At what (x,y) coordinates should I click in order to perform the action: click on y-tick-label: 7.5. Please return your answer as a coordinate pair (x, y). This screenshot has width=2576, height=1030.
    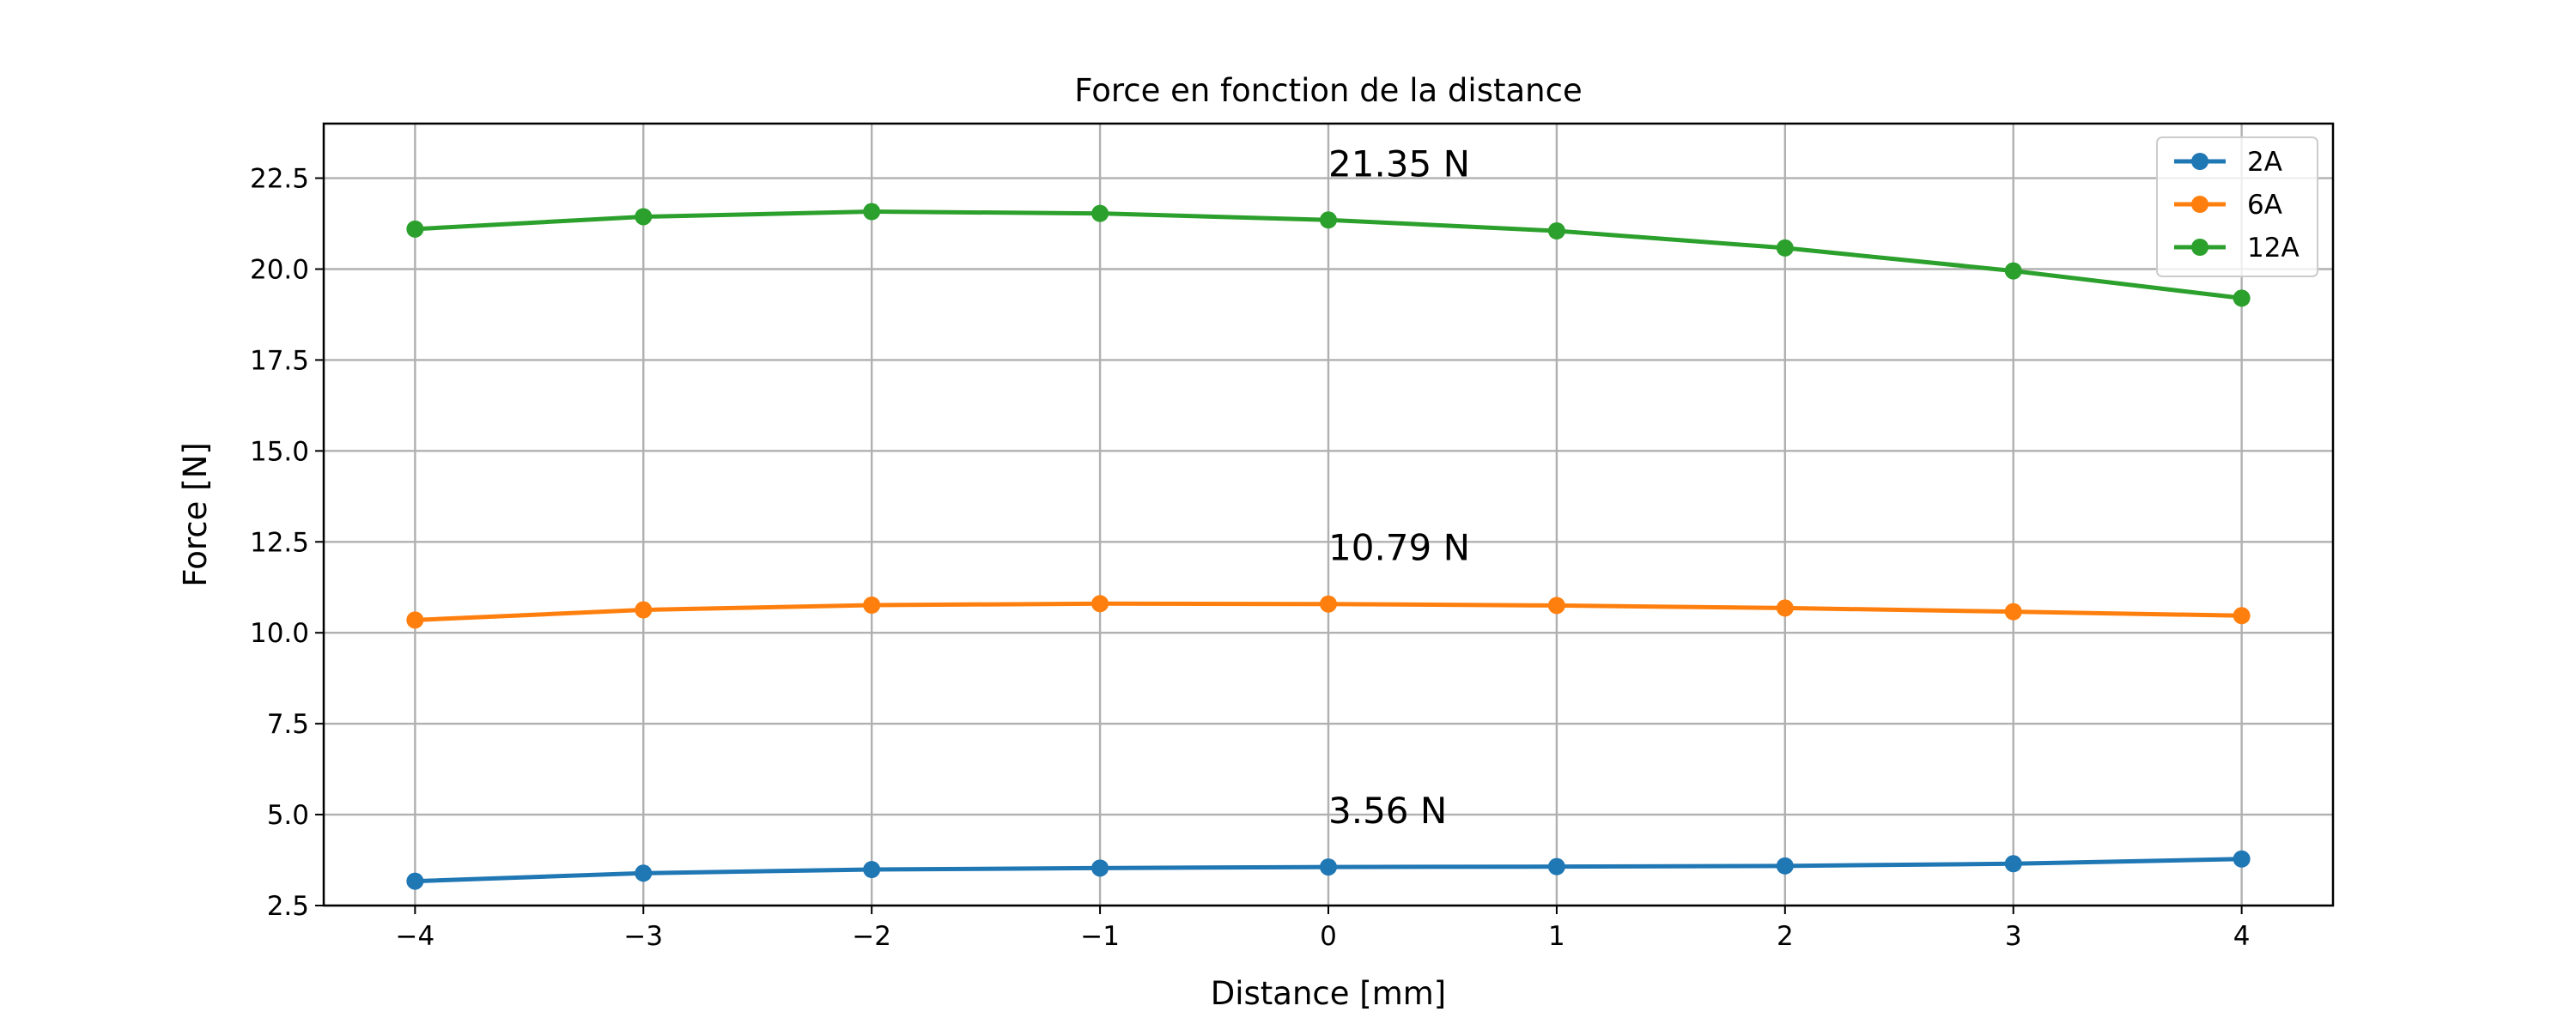
    Looking at the image, I should click on (288, 724).